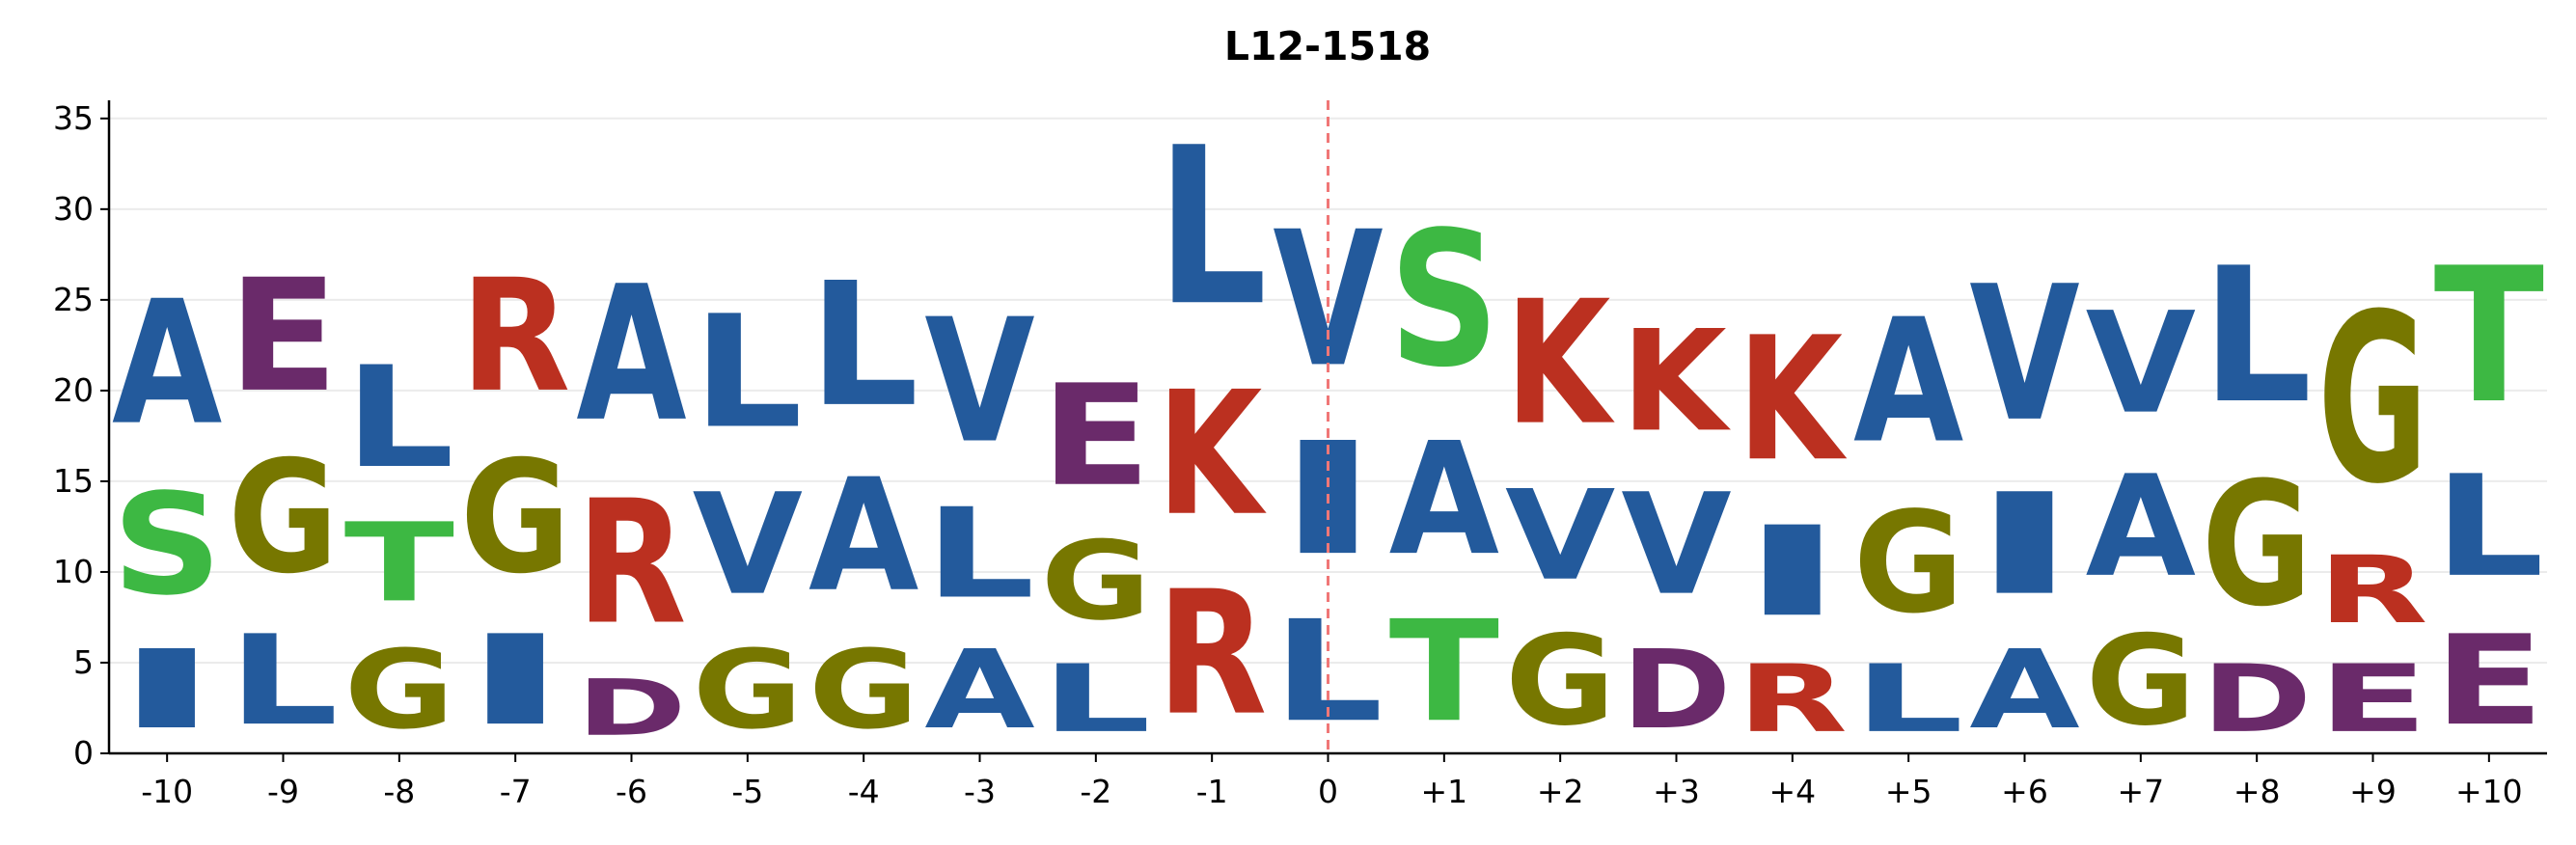 The height and width of the screenshot is (845, 2576). I want to click on x-tick-label: -5, so click(747, 791).